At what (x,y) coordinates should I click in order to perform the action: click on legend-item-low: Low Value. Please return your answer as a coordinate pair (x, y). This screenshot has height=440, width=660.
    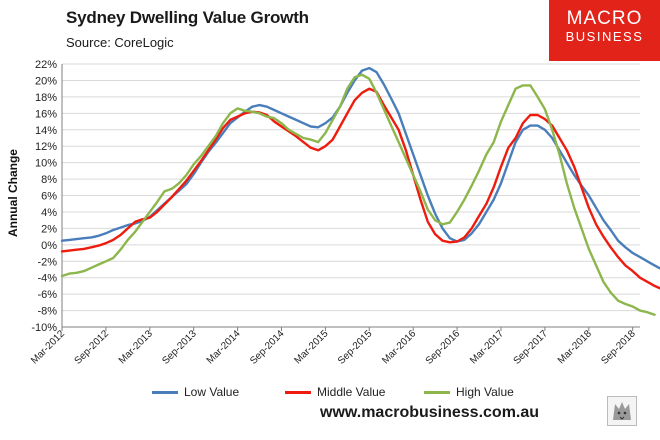
    Looking at the image, I should click on (195, 392).